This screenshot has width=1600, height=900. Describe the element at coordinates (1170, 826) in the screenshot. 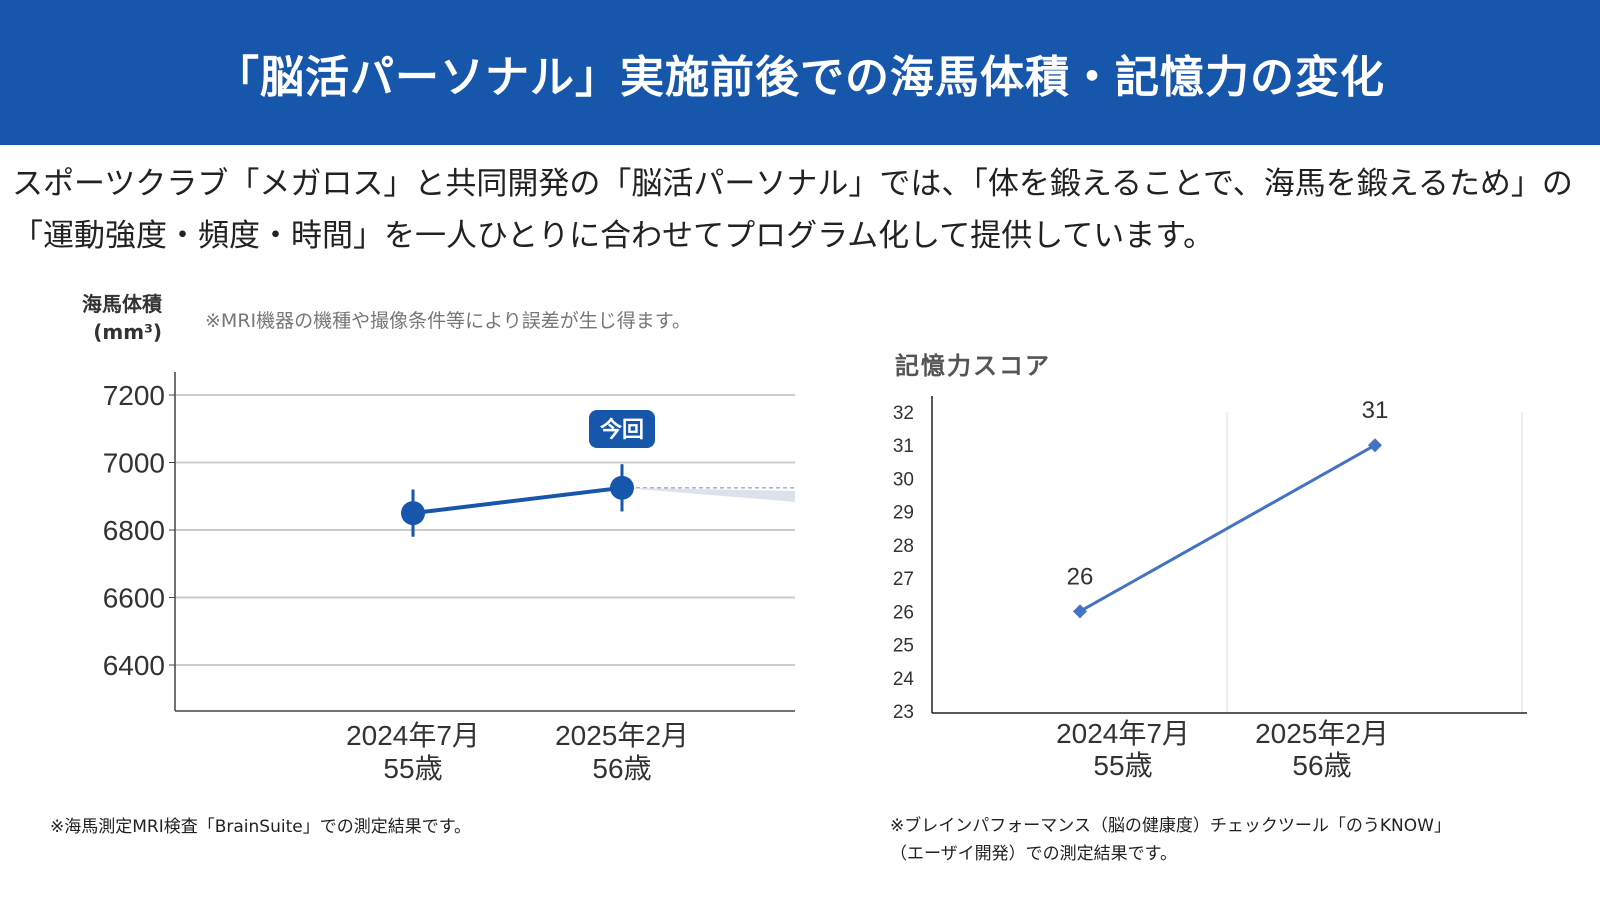

I see `right-footnote-line1: ※ブレインパフォーマンス（脳の健康度）チェックツール「のうKNOW」` at that location.